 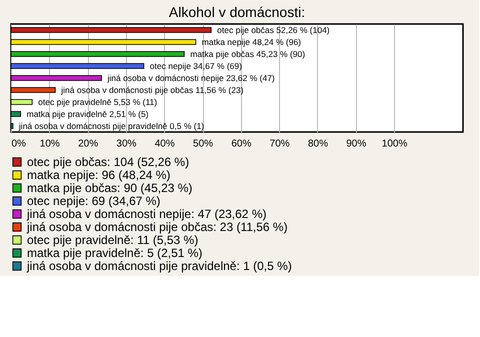 I want to click on legend-label: matka pije pravidelně: 5 (2,51 %), so click(x=114, y=253).